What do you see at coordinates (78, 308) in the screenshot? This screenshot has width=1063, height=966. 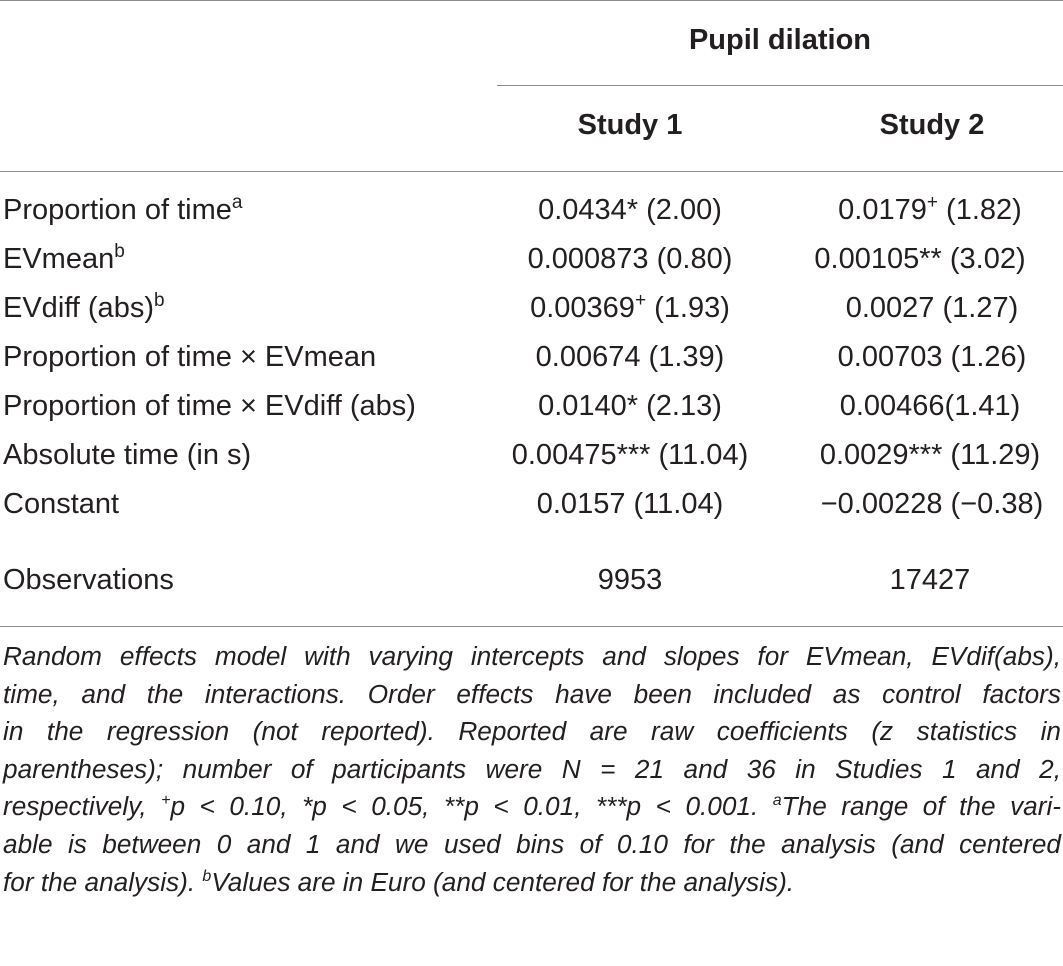 I see `row-label-text: EVdiff (abs)` at bounding box center [78, 308].